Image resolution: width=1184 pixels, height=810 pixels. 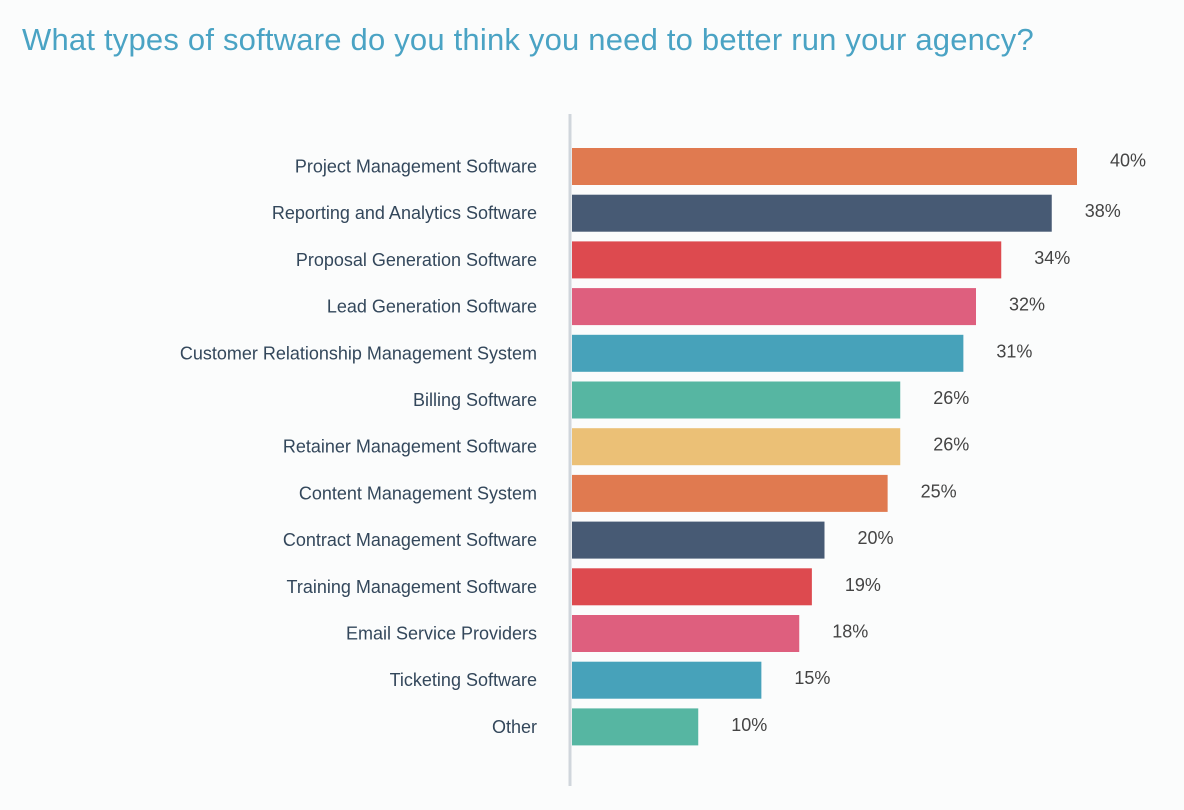 I want to click on value-label: 31%, so click(x=1014, y=351).